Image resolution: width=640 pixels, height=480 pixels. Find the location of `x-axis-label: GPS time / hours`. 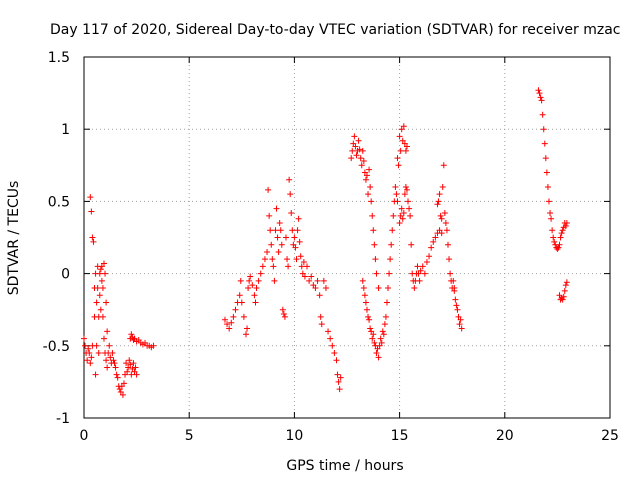

x-axis-label: GPS time / hours is located at coordinates (344, 466).